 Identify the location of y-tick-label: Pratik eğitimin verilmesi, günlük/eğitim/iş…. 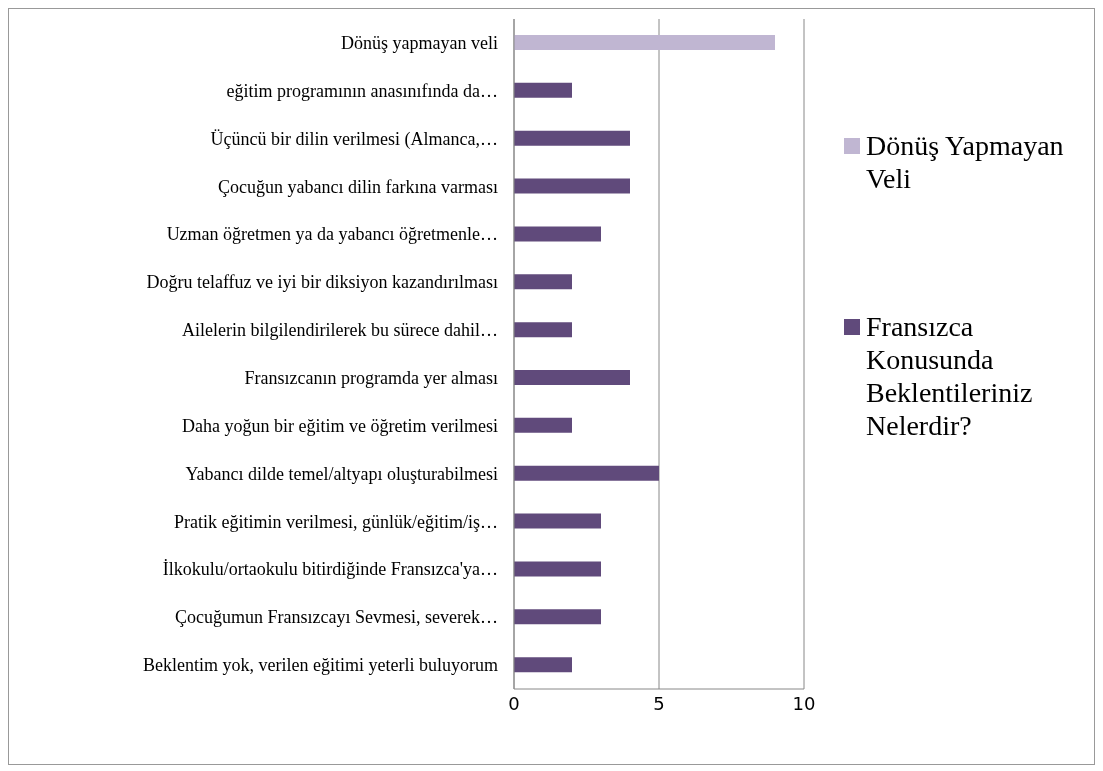
(336, 521).